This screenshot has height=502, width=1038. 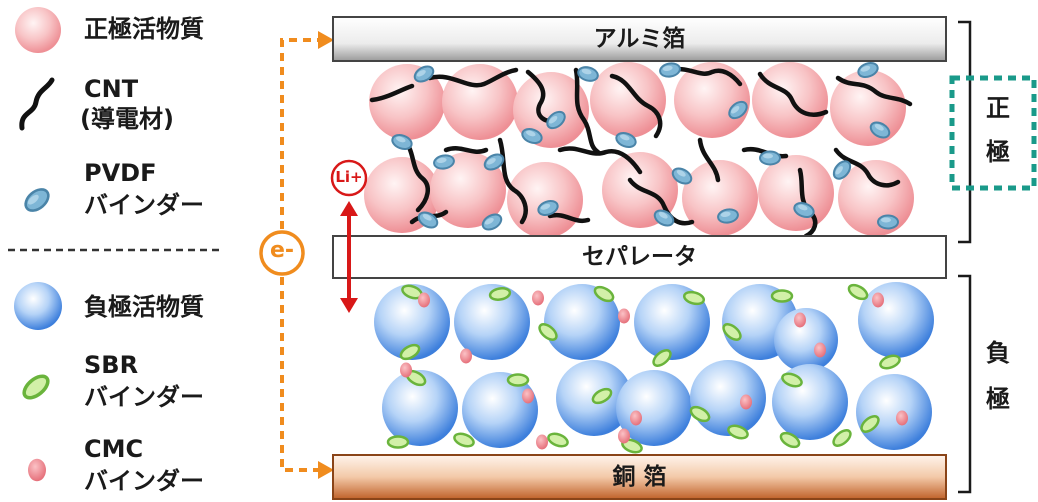 I want to click on negative-electrode-bracket, so click(x=965, y=384).